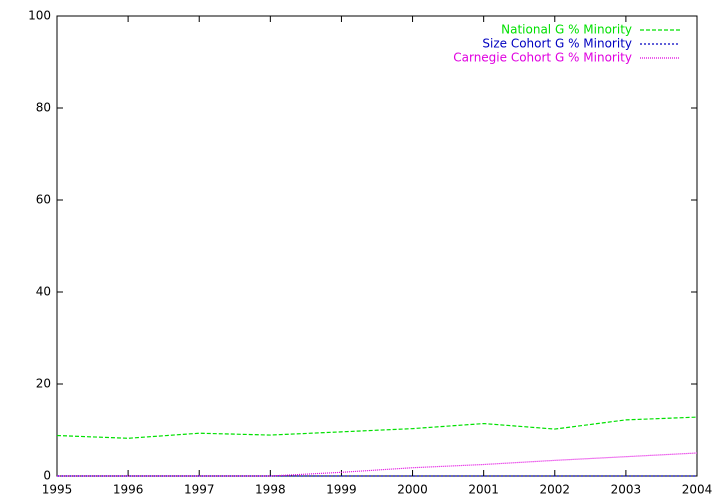  What do you see at coordinates (626, 490) in the screenshot?
I see `x-tick-label: 2003` at bounding box center [626, 490].